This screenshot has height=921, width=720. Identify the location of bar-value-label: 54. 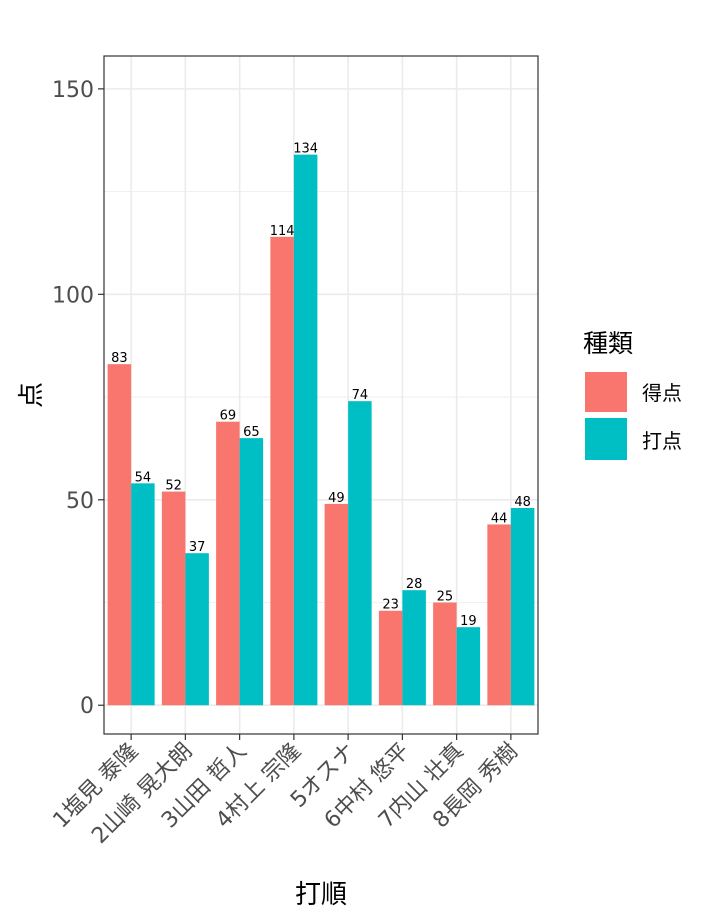
(143, 477).